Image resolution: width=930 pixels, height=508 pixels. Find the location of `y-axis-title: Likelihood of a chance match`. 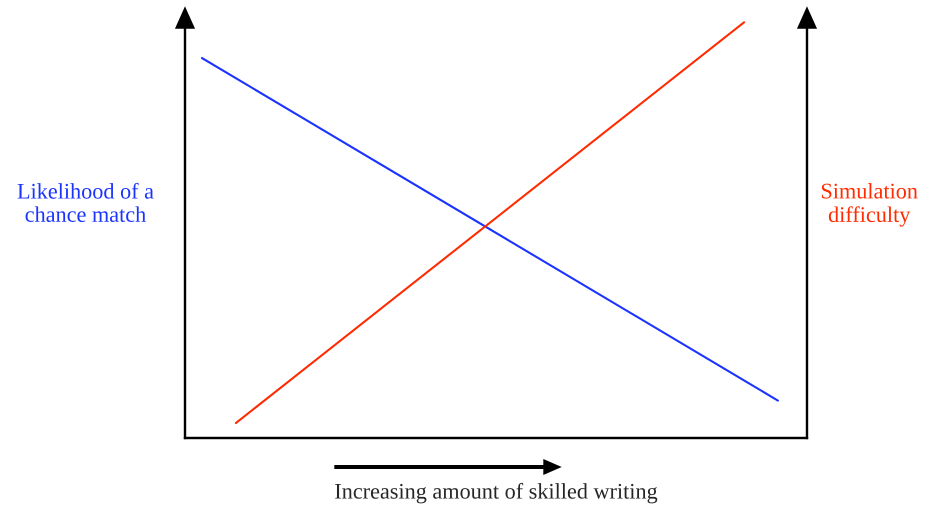

y-axis-title: Likelihood of a chance match is located at coordinates (86, 202).